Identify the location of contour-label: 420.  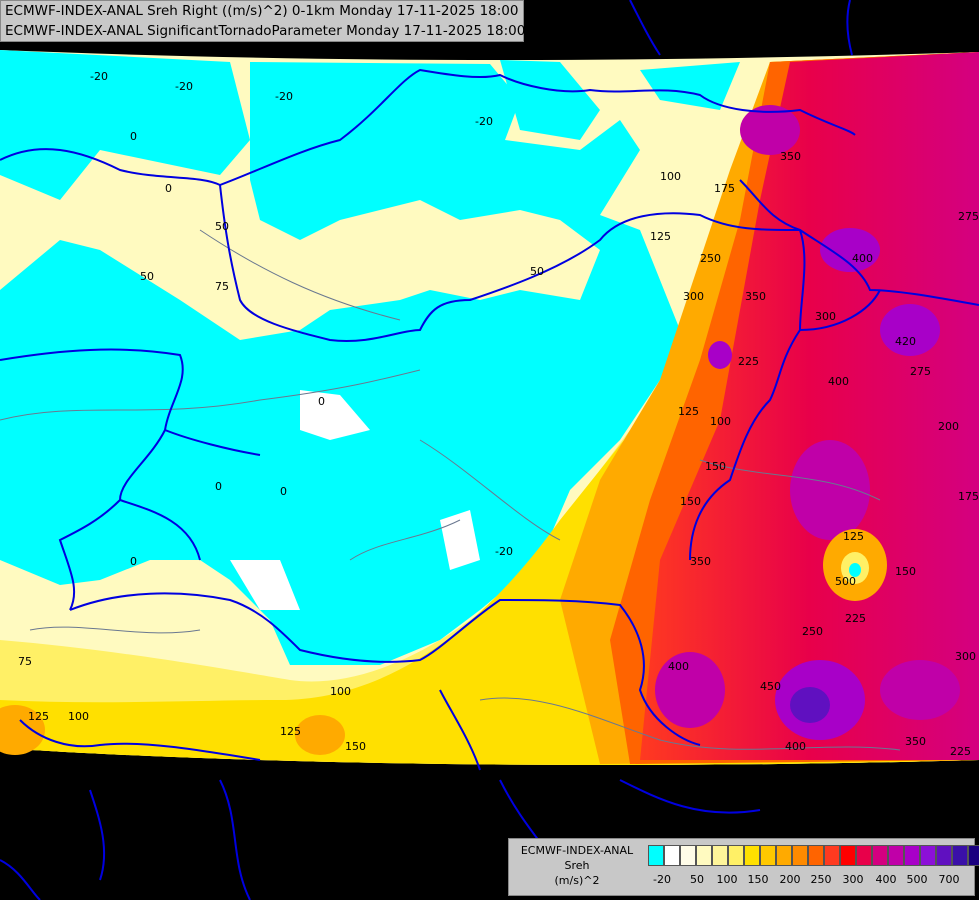
(905, 341).